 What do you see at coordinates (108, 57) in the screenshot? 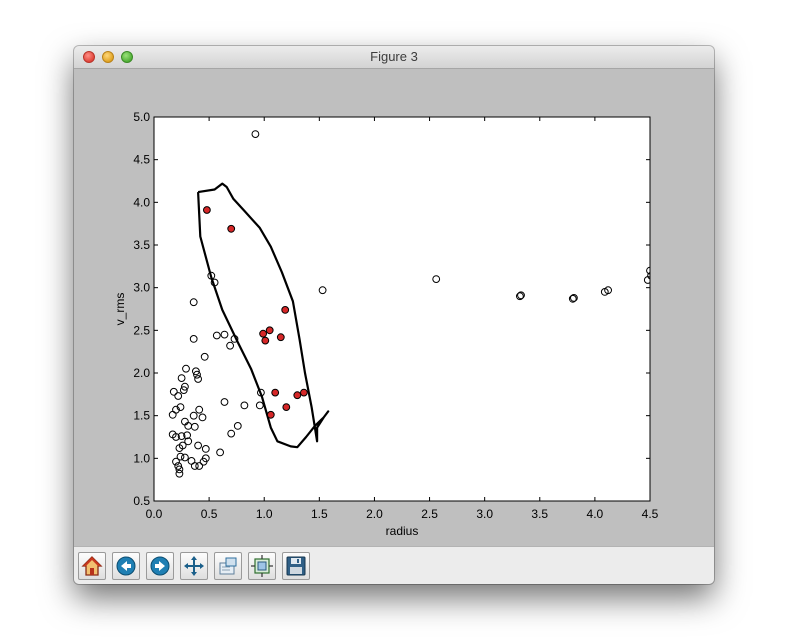
I see `minimize-button` at bounding box center [108, 57].